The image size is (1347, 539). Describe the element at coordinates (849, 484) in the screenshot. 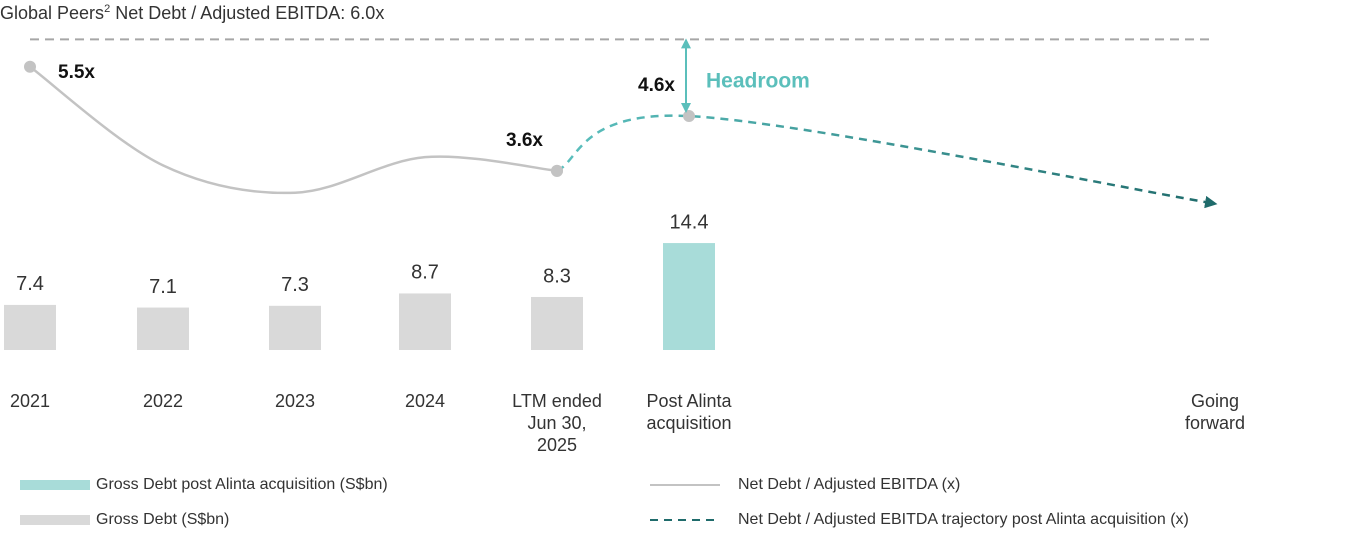

I see `legend-label: Net Debt / Adjusted EBITDA (x)` at that location.